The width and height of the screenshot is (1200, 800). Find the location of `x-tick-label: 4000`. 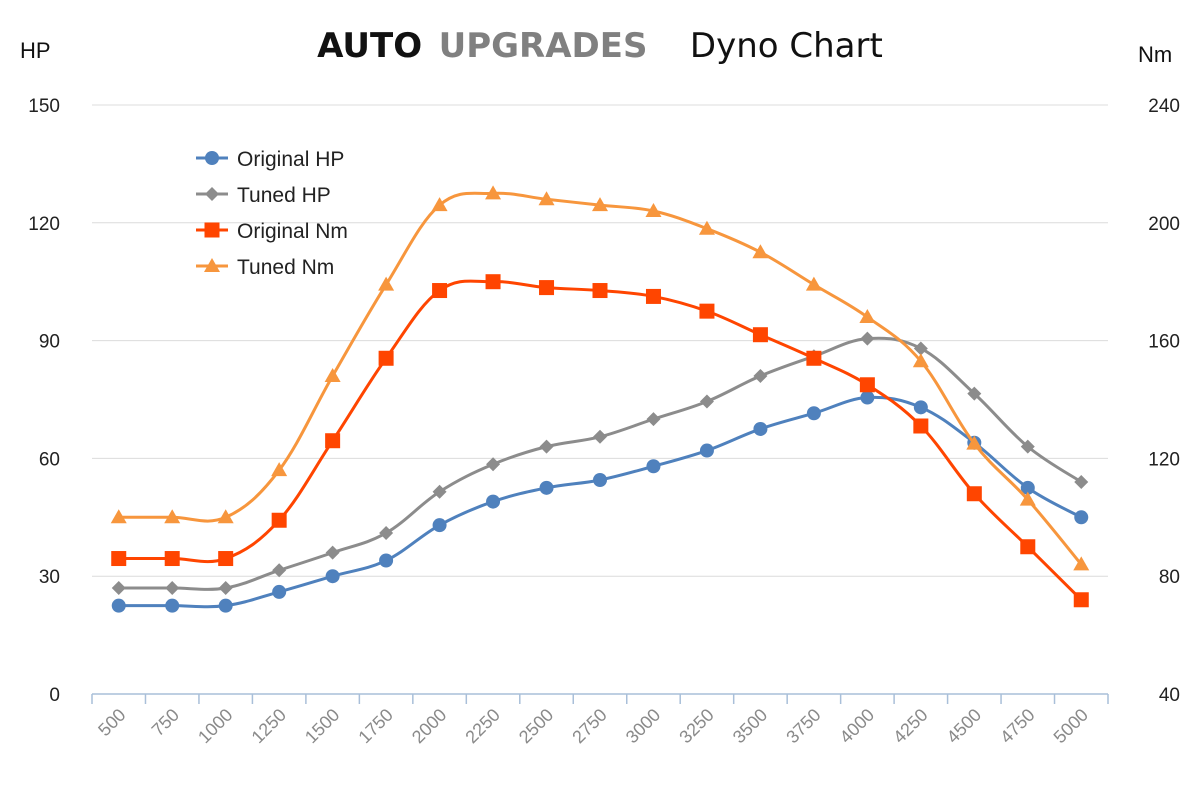

x-tick-label: 4000 is located at coordinates (857, 726).